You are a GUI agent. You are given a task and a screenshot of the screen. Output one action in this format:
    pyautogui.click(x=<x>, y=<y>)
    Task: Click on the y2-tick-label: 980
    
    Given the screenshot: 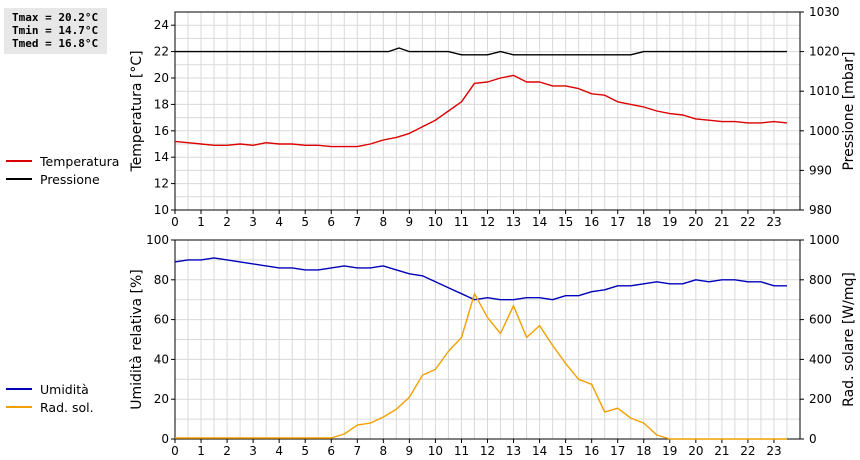 What is the action you would take?
    pyautogui.click(x=820, y=210)
    